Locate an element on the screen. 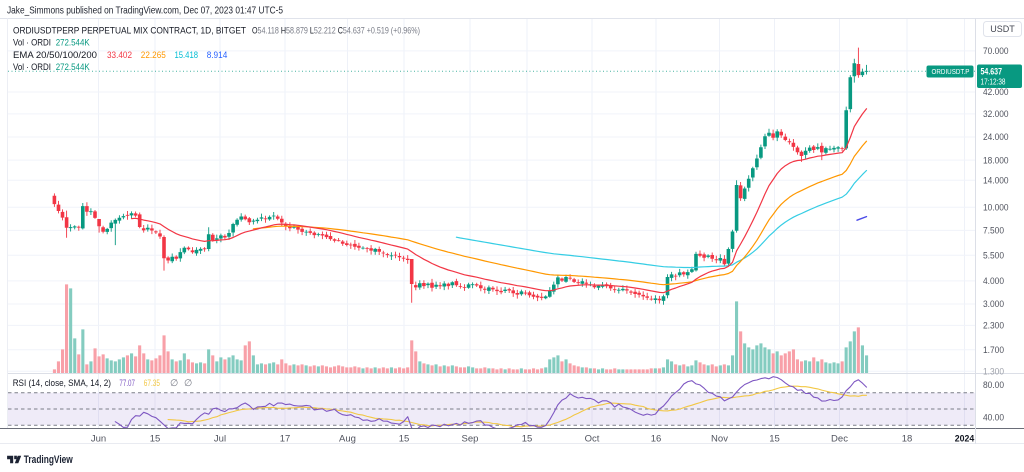 This screenshot has height=472, width=1024. svg-text: Sep is located at coordinates (470, 438).